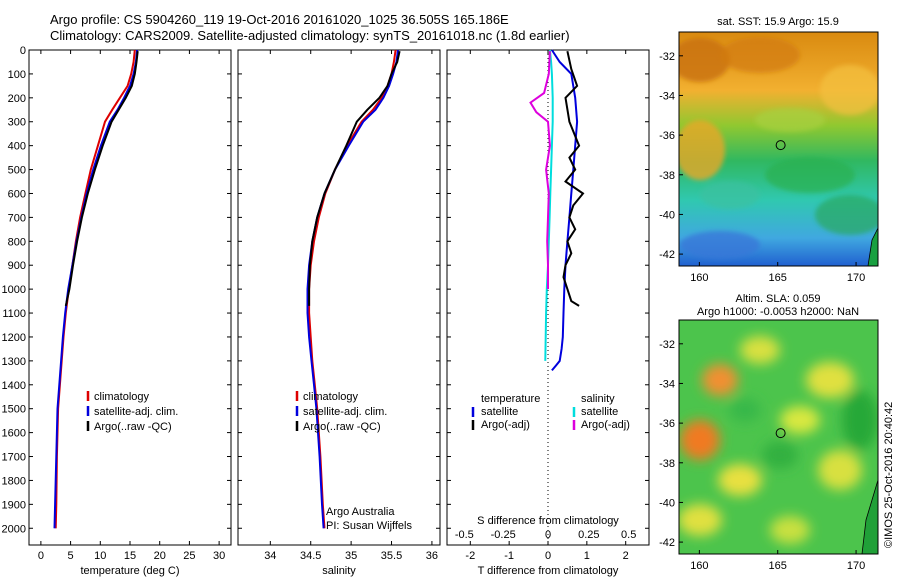 The image size is (900, 580). I want to click on depth-tick-label: 1800, so click(14, 481).